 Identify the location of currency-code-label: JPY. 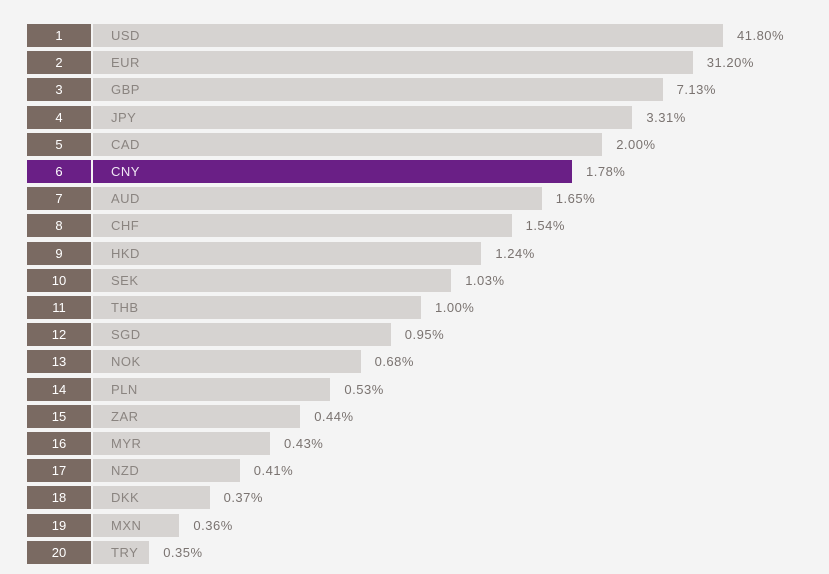
(124, 117).